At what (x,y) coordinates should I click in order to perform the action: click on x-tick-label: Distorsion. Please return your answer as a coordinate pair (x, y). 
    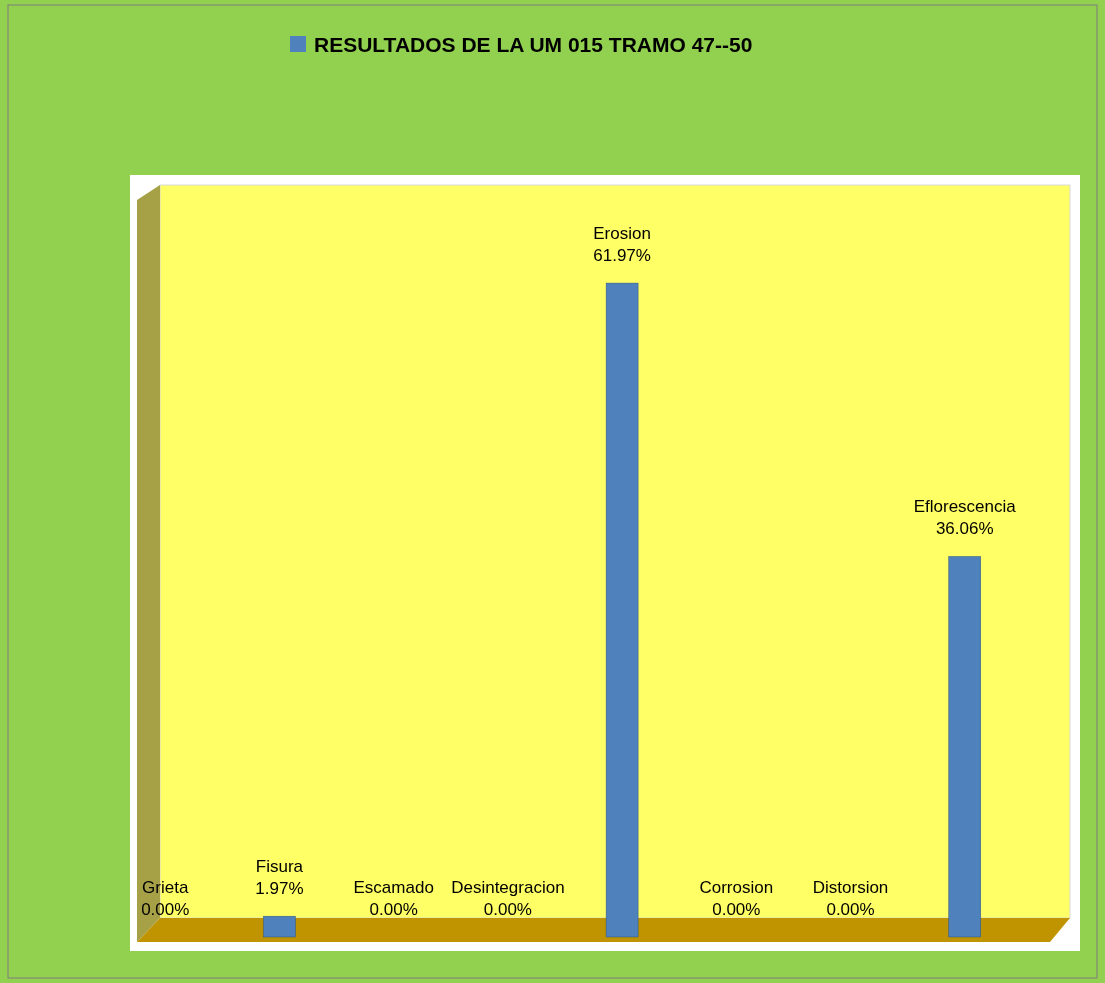
    Looking at the image, I should click on (850, 887).